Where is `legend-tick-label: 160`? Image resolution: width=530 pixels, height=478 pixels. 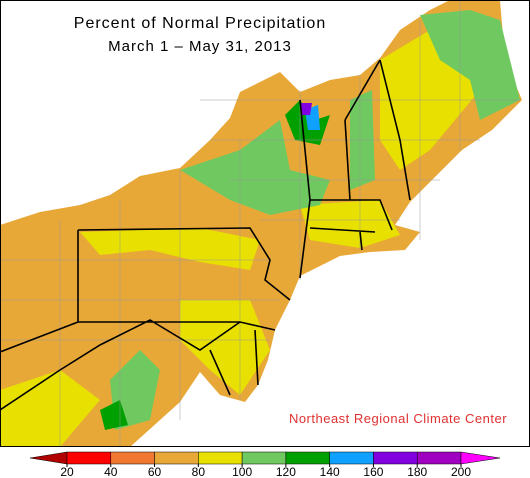
legend-tick-label: 160 is located at coordinates (373, 471).